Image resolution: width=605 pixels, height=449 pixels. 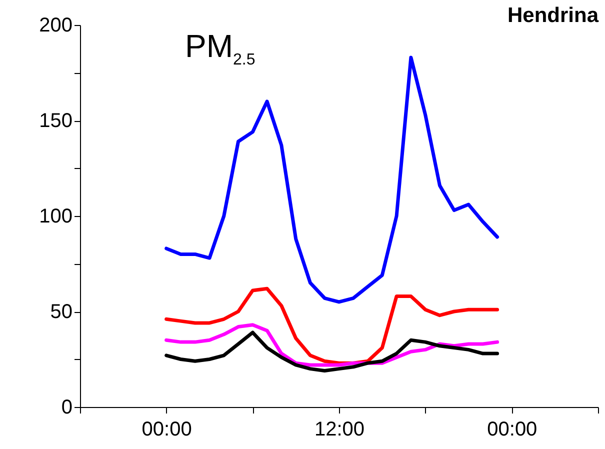 What do you see at coordinates (553, 15) in the screenshot?
I see `chart-title: Hendrina` at bounding box center [553, 15].